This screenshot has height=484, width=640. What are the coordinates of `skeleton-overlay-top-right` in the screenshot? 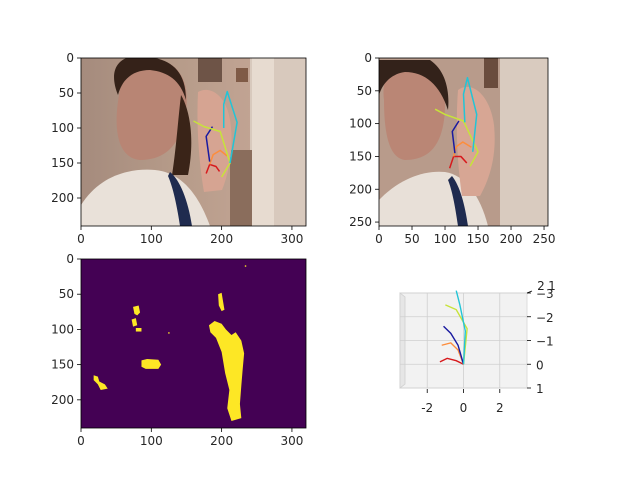 It's located at (456, 122).